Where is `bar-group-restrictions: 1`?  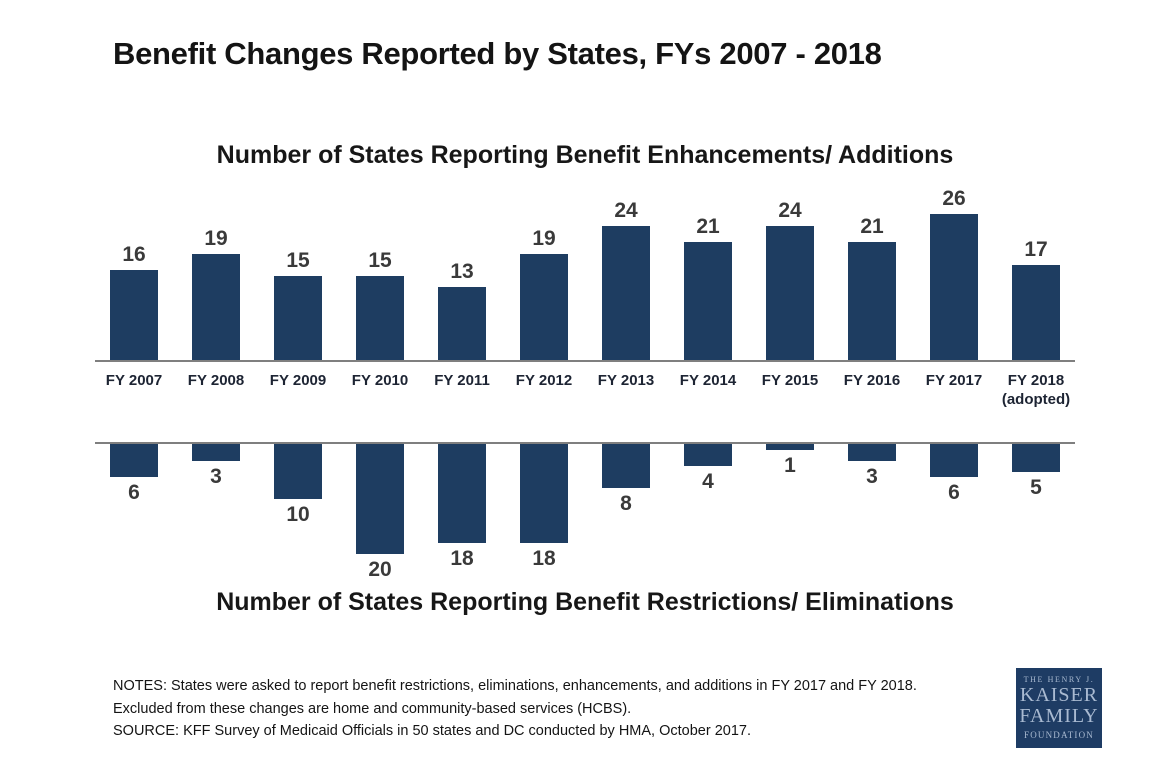 bar-group-restrictions: 1 is located at coordinates (790, 519).